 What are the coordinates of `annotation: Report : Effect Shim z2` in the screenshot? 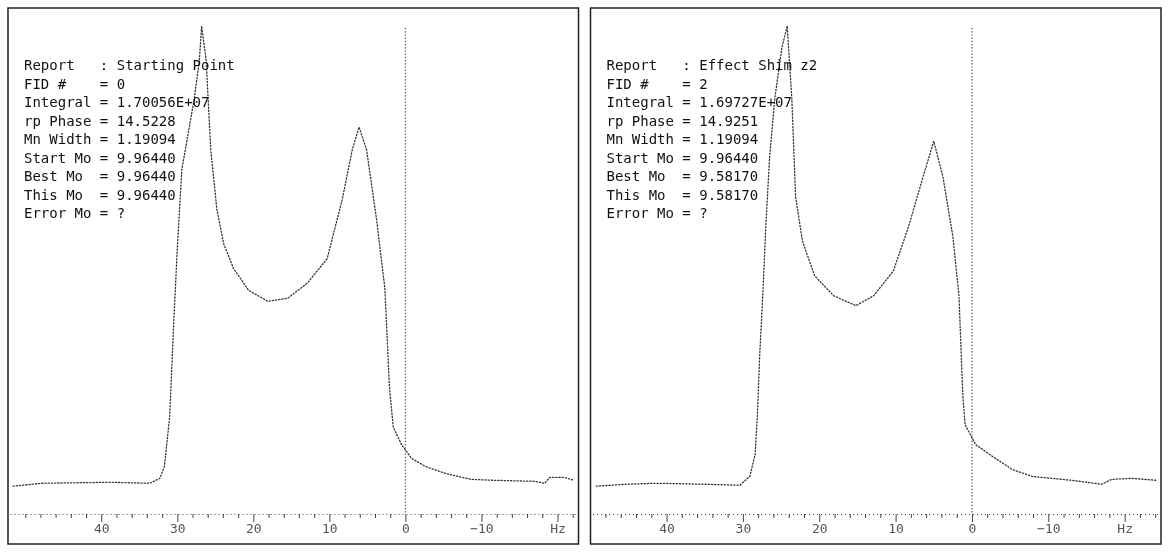 It's located at (712, 65).